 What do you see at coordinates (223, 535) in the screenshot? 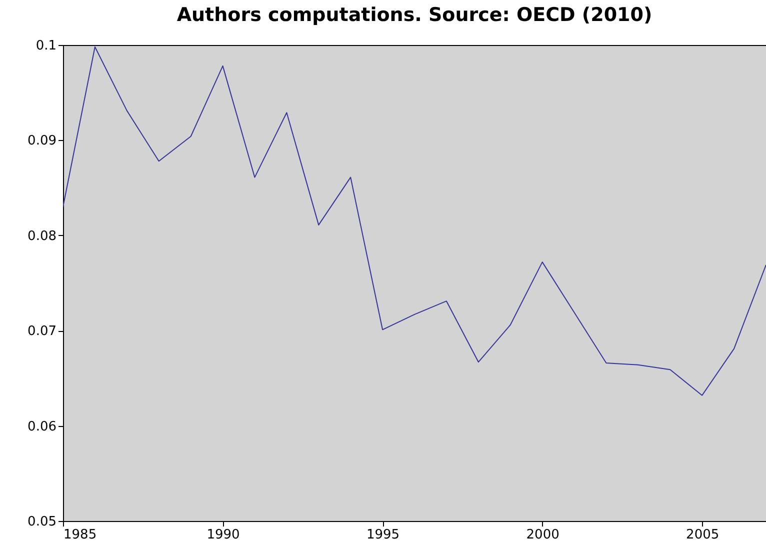
I see `x-tick-label: 1990` at bounding box center [223, 535].